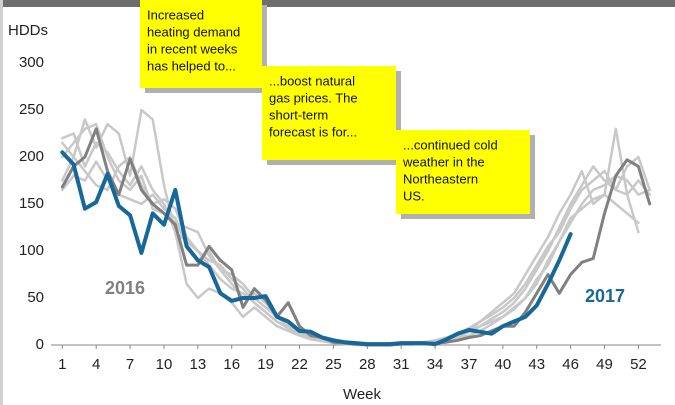 The width and height of the screenshot is (675, 405). Describe the element at coordinates (298, 114) in the screenshot. I see `annotation-text: short-term` at that location.